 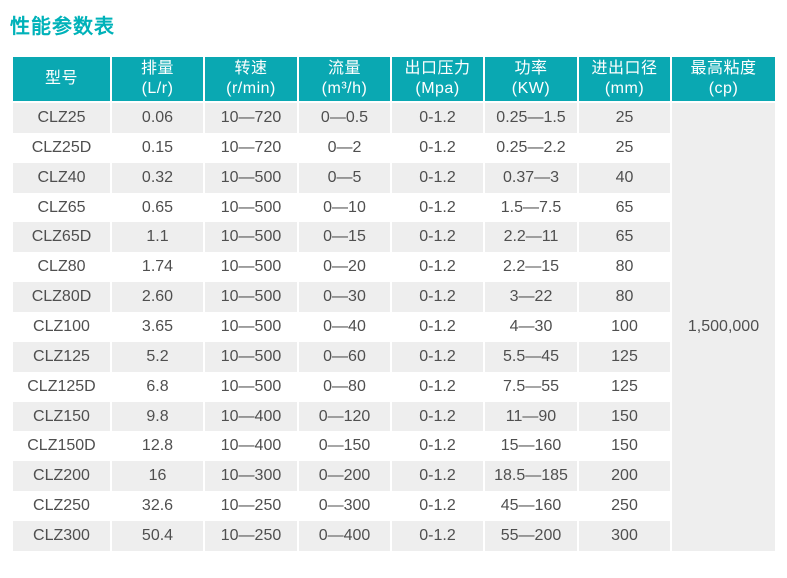 I want to click on value-cell: 2.60, so click(x=157, y=297).